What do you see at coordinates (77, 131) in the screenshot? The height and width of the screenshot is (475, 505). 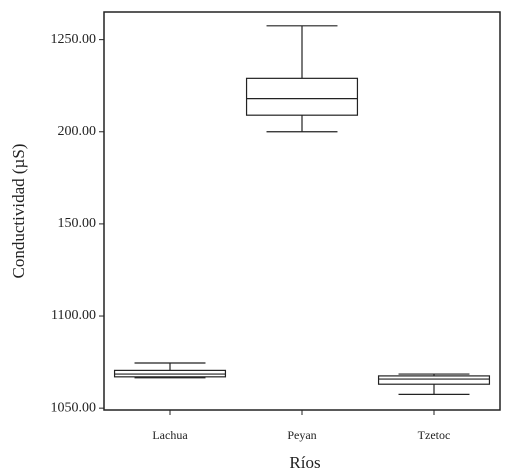 I see `y-tick-label: 200.00` at bounding box center [77, 131].